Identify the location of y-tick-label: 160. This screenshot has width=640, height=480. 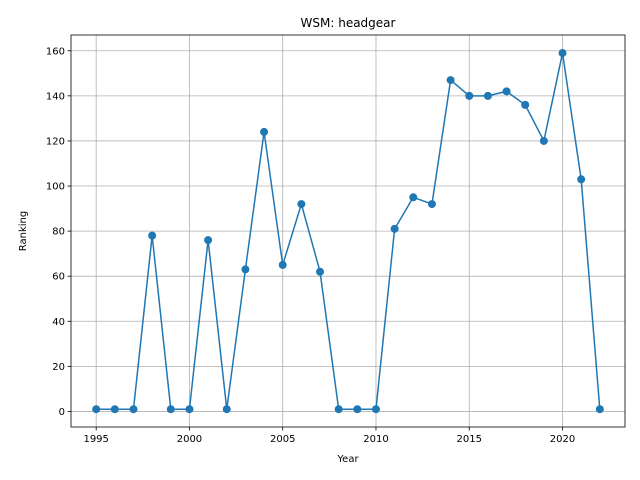
(55, 51).